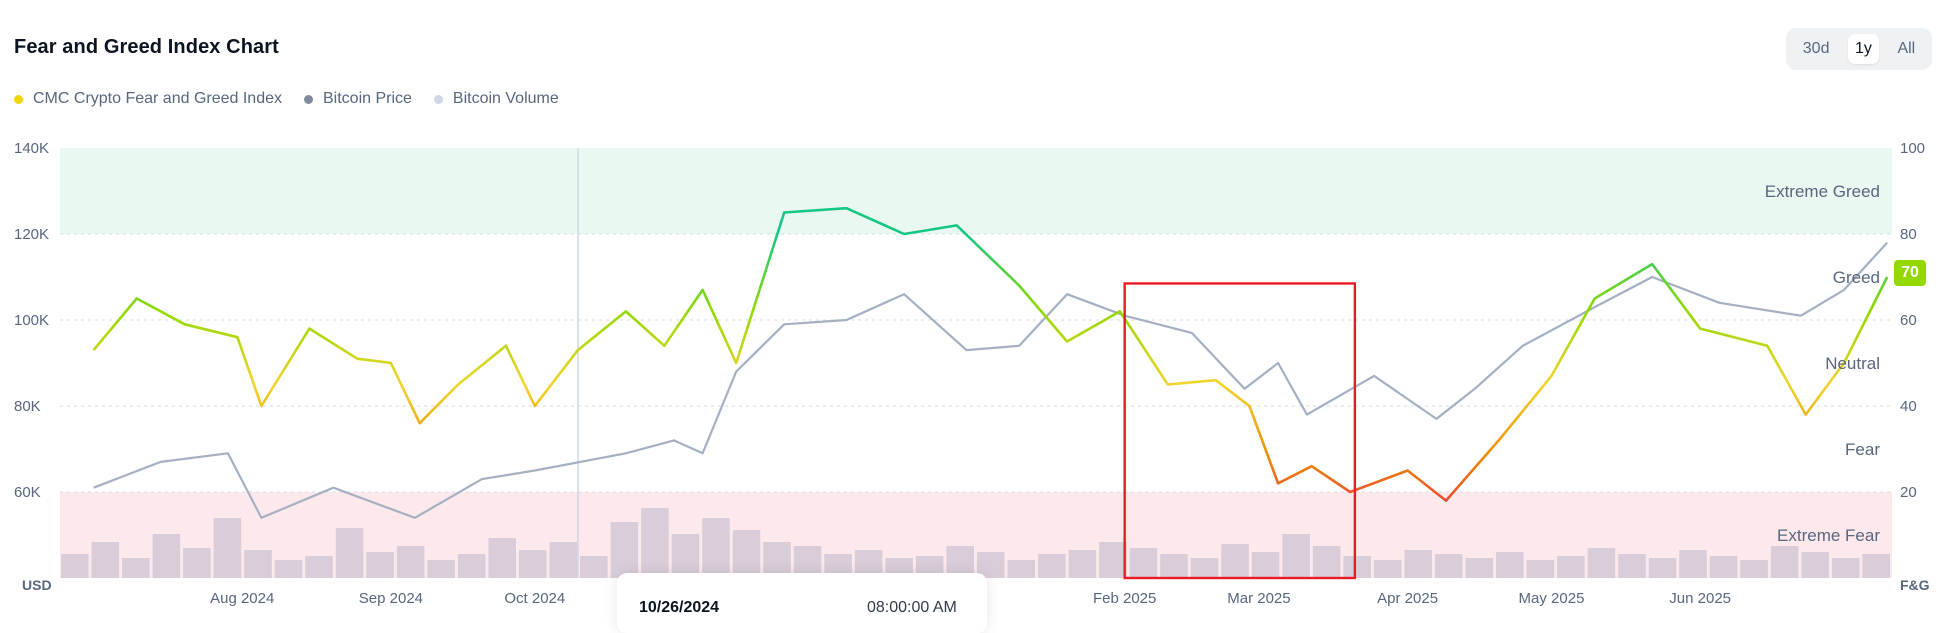 The height and width of the screenshot is (633, 1949). Describe the element at coordinates (1908, 320) in the screenshot. I see `right-axis-tick: 60` at that location.